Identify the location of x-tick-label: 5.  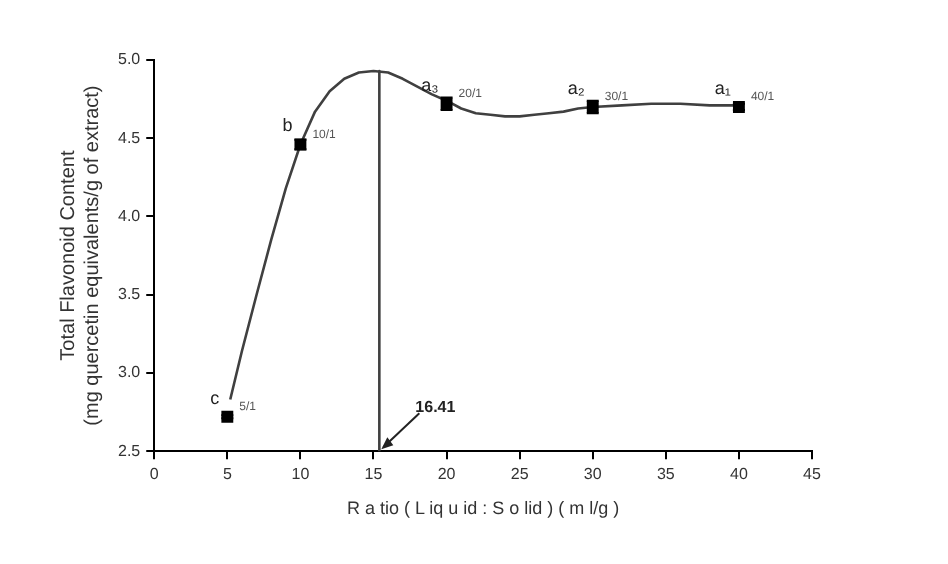
(227, 474).